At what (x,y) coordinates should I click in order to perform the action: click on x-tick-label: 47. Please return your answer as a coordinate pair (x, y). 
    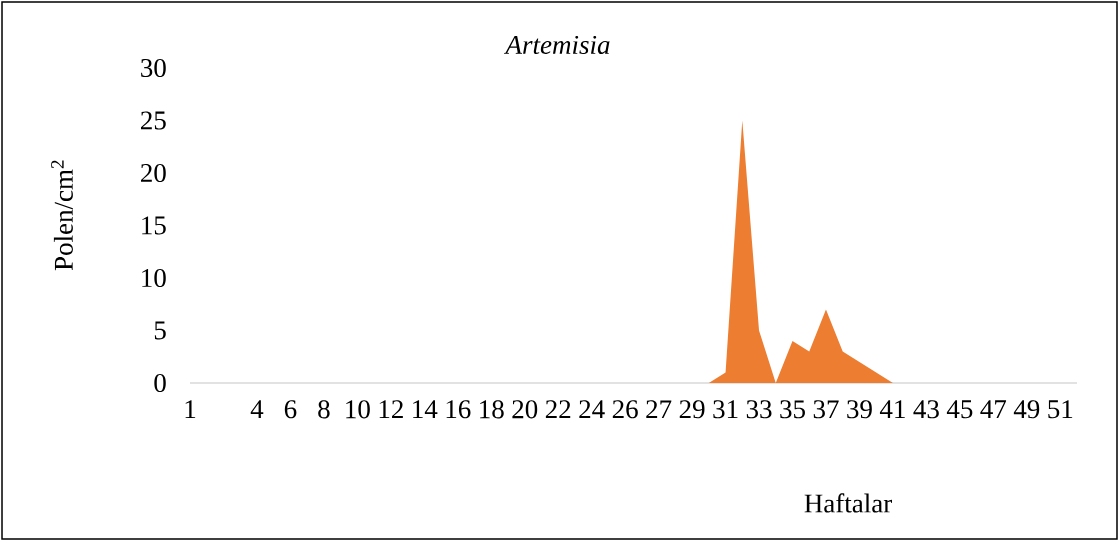
    Looking at the image, I should click on (993, 409).